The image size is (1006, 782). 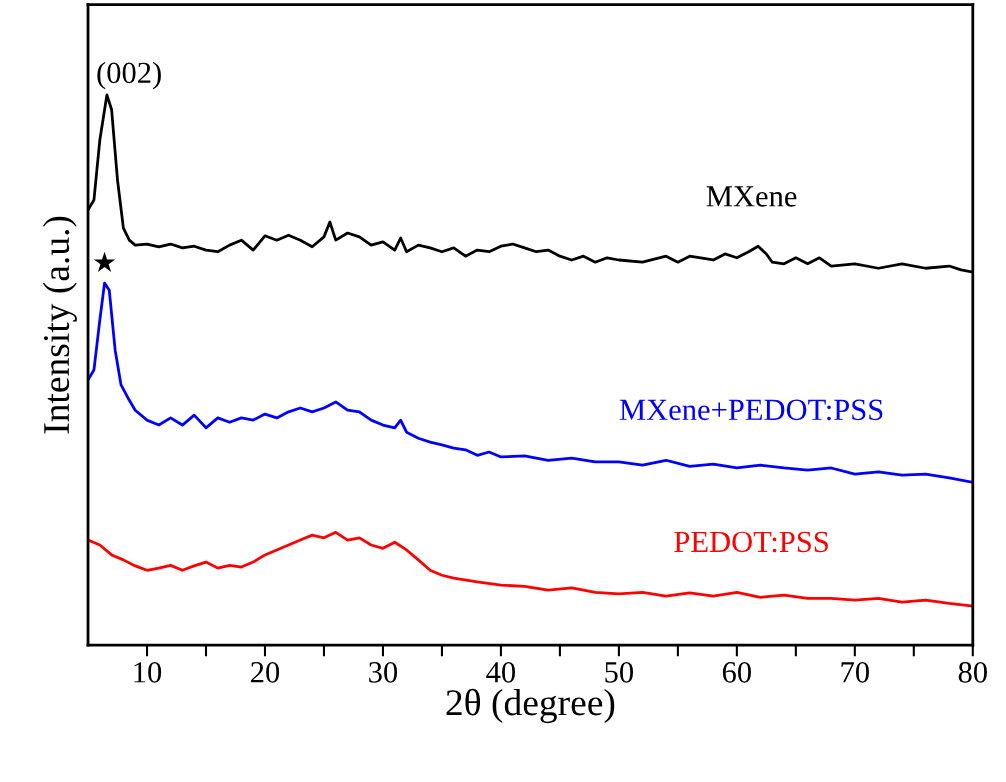 I want to click on x-tick-label: 60, so click(x=736, y=672).